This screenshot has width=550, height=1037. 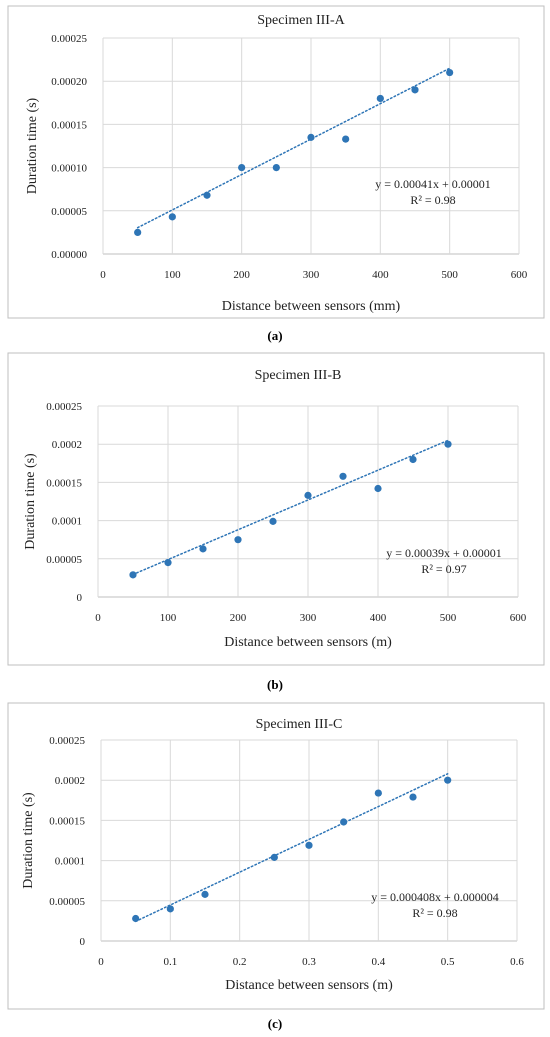 What do you see at coordinates (443, 569) in the screenshot?
I see `r-squared-label: R² = 0.97` at bounding box center [443, 569].